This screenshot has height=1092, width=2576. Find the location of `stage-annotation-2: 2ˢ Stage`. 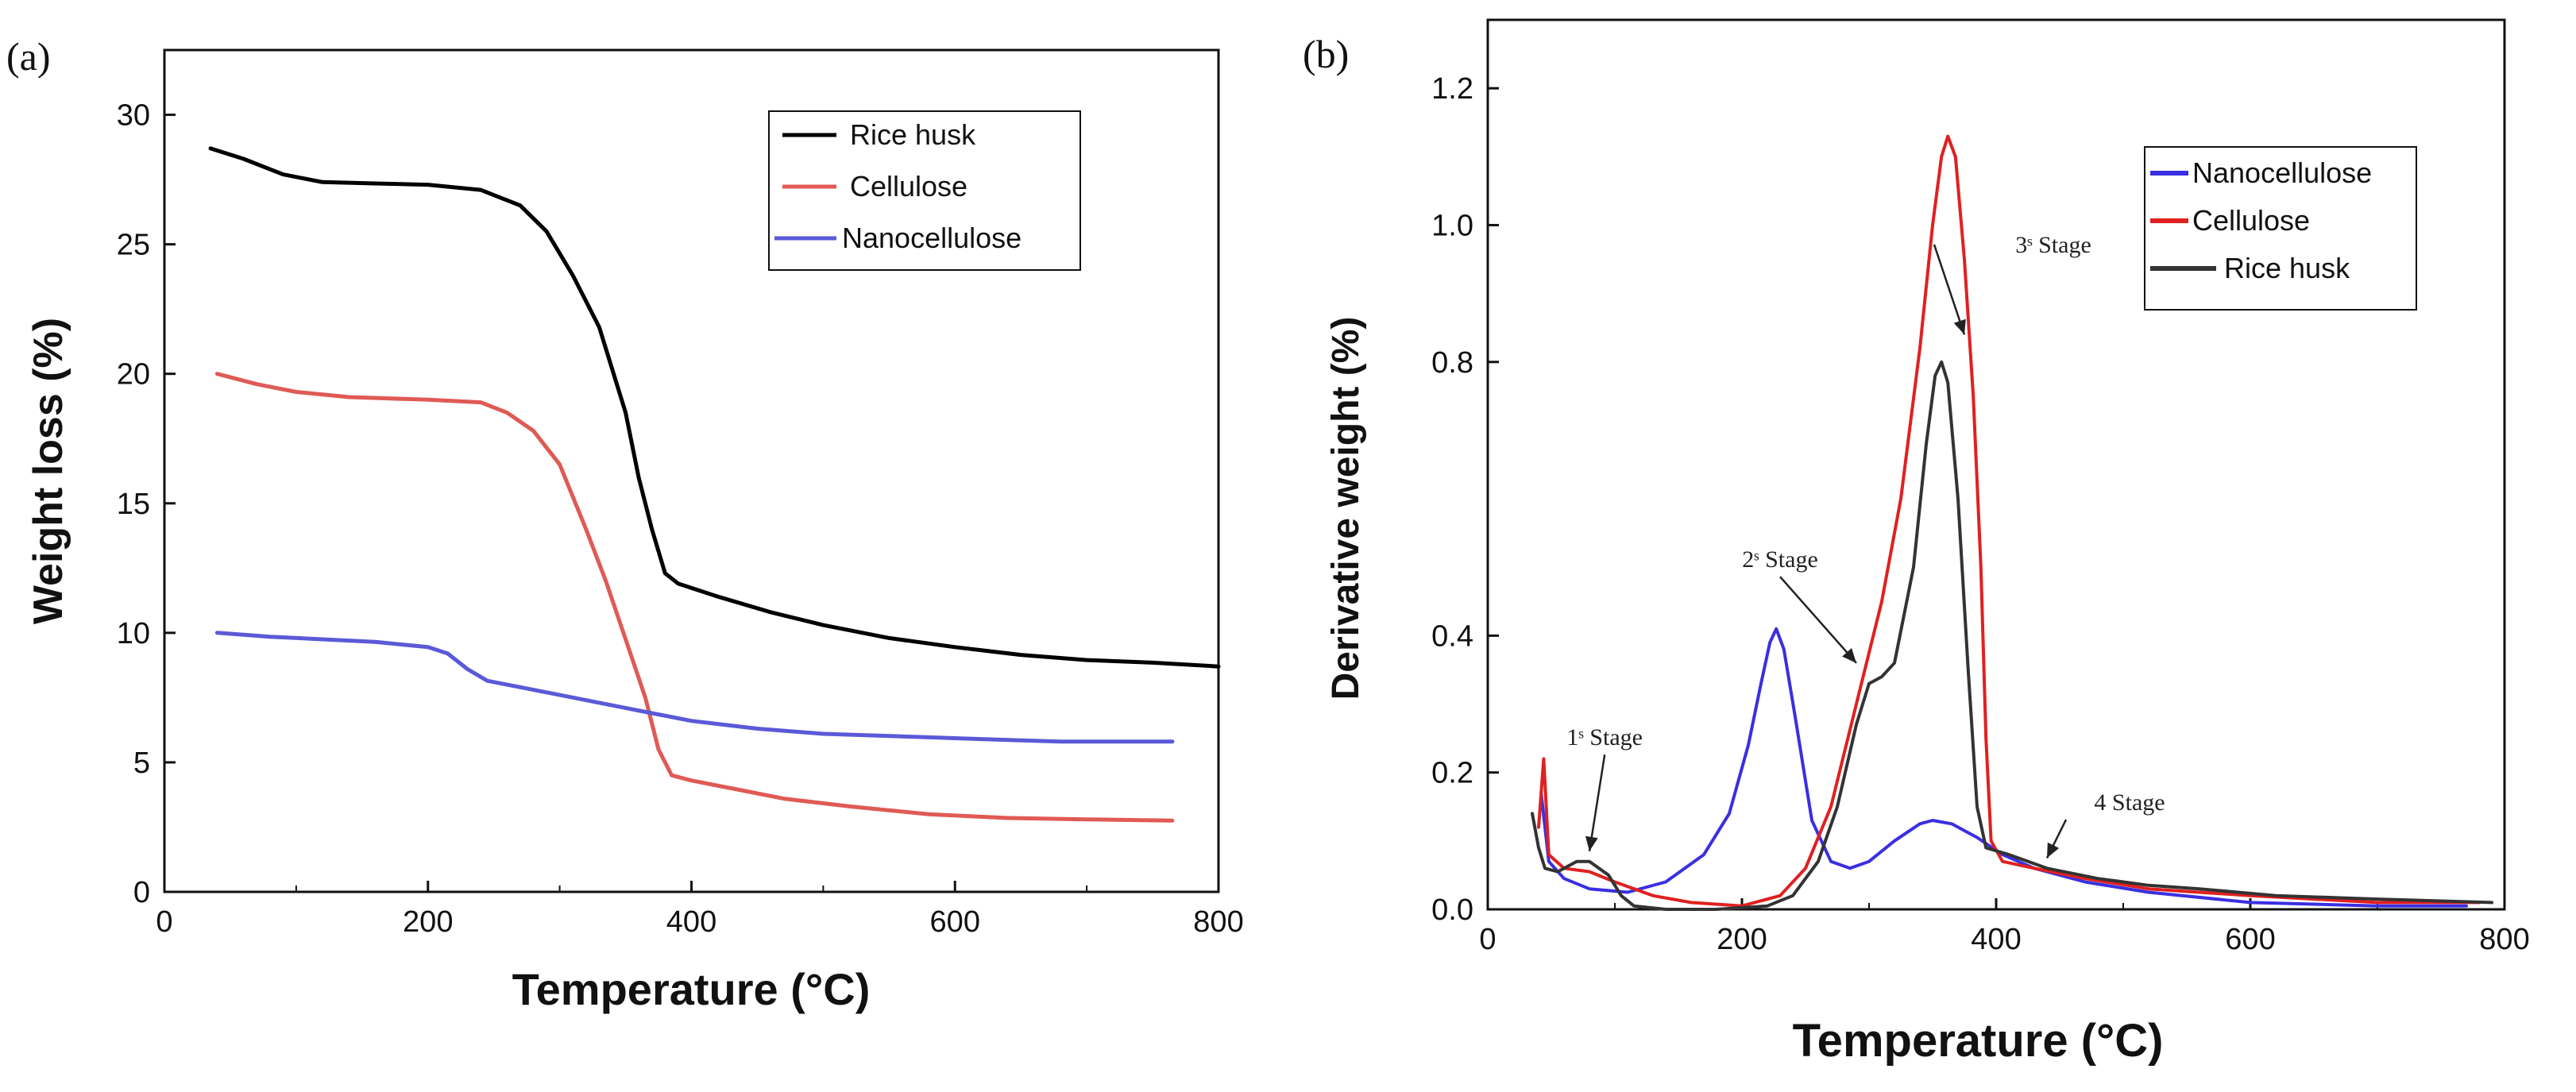

stage-annotation-2: 2ˢ Stage is located at coordinates (1780, 559).